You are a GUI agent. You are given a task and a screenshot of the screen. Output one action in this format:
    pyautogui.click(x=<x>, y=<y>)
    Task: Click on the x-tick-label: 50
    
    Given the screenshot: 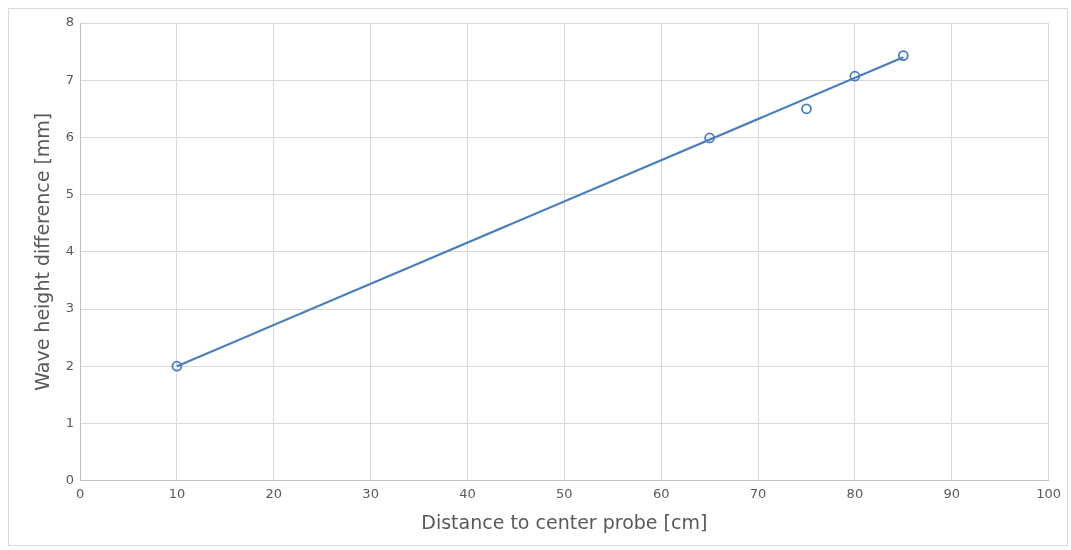 What is the action you would take?
    pyautogui.click(x=564, y=493)
    